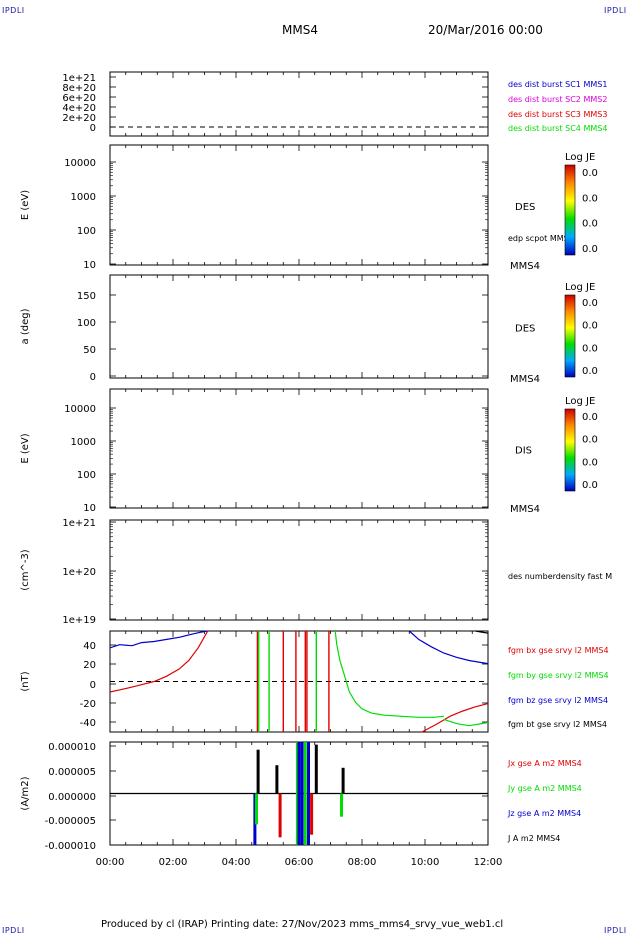  What do you see at coordinates (557, 128) in the screenshot?
I see `legend-entry: des dist burst SC4 MMS4` at bounding box center [557, 128].